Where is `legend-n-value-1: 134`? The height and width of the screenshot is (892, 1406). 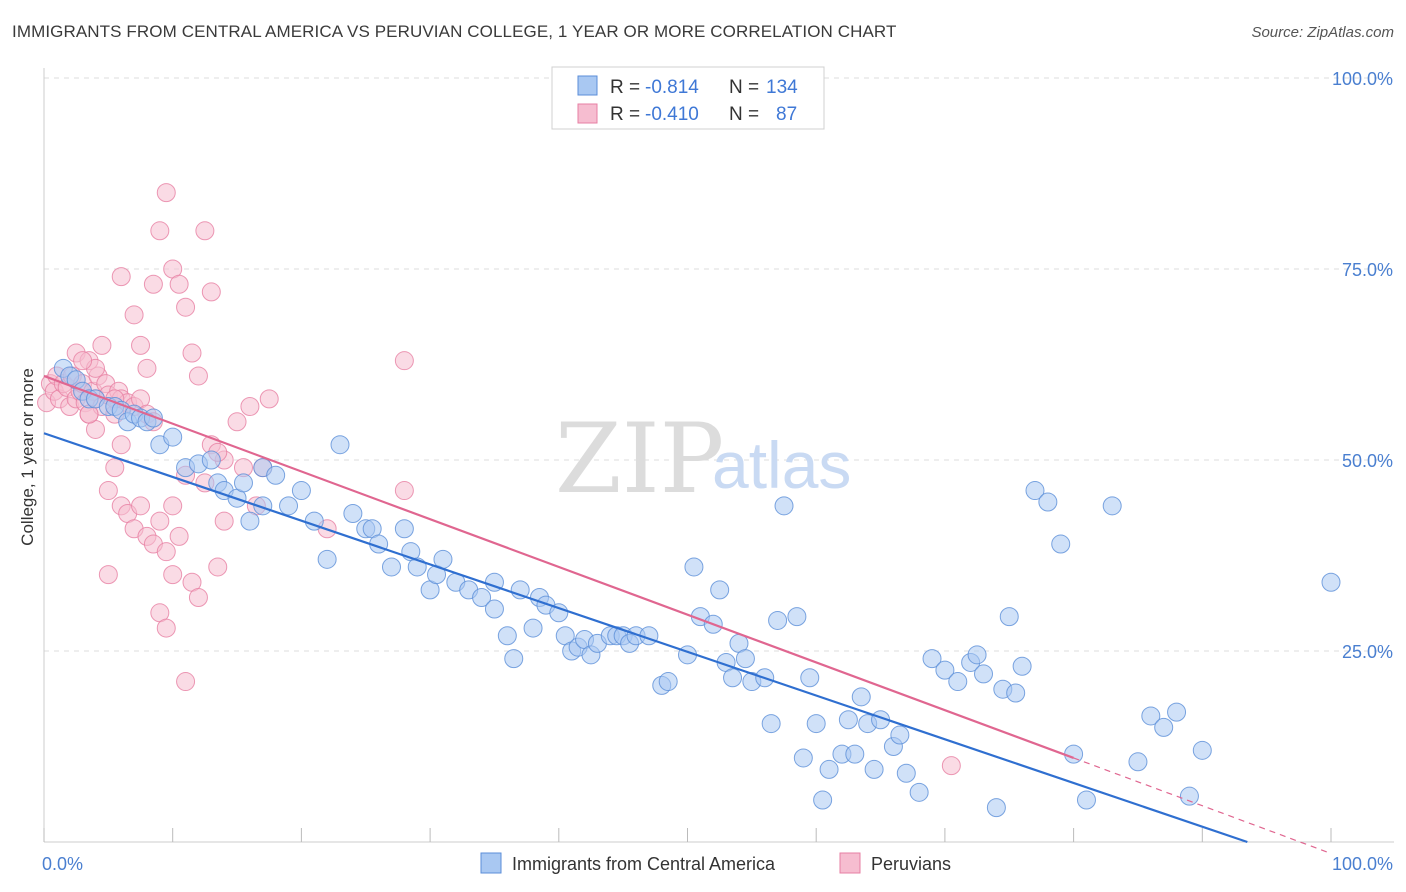
legend-n-value-1: 134 is located at coordinates (782, 87).